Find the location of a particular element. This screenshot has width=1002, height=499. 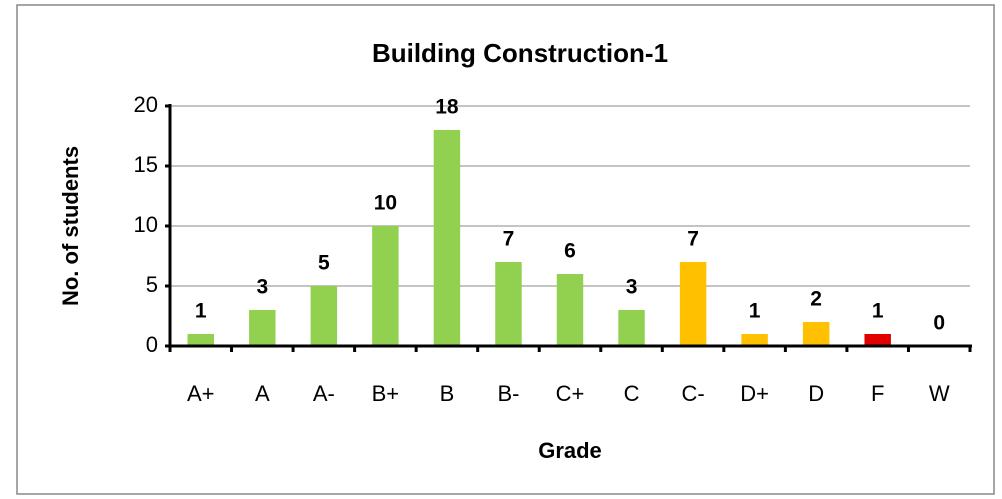

x-tick-label: B is located at coordinates (447, 393).